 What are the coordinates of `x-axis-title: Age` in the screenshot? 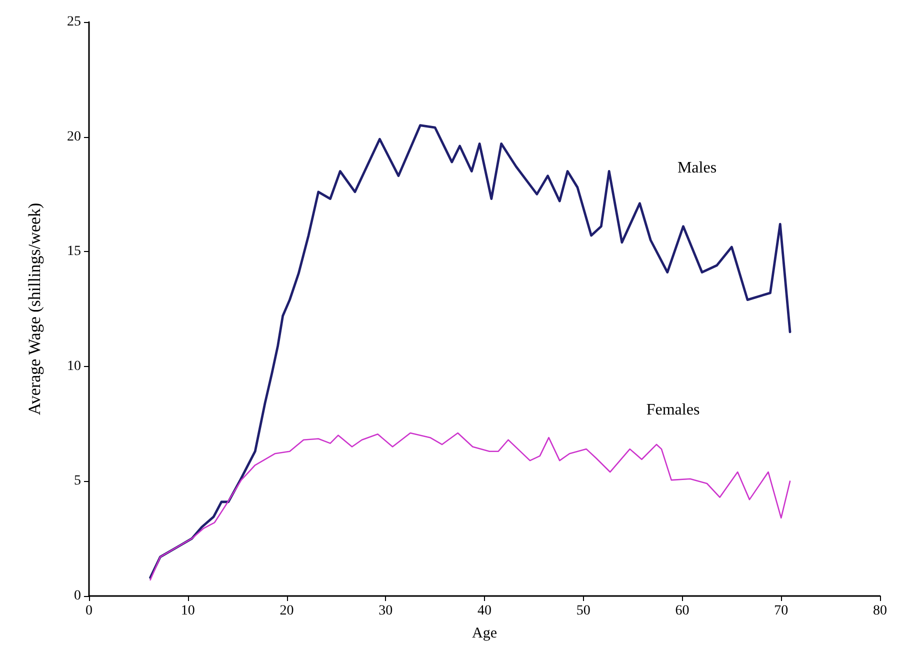 It's located at (485, 634).